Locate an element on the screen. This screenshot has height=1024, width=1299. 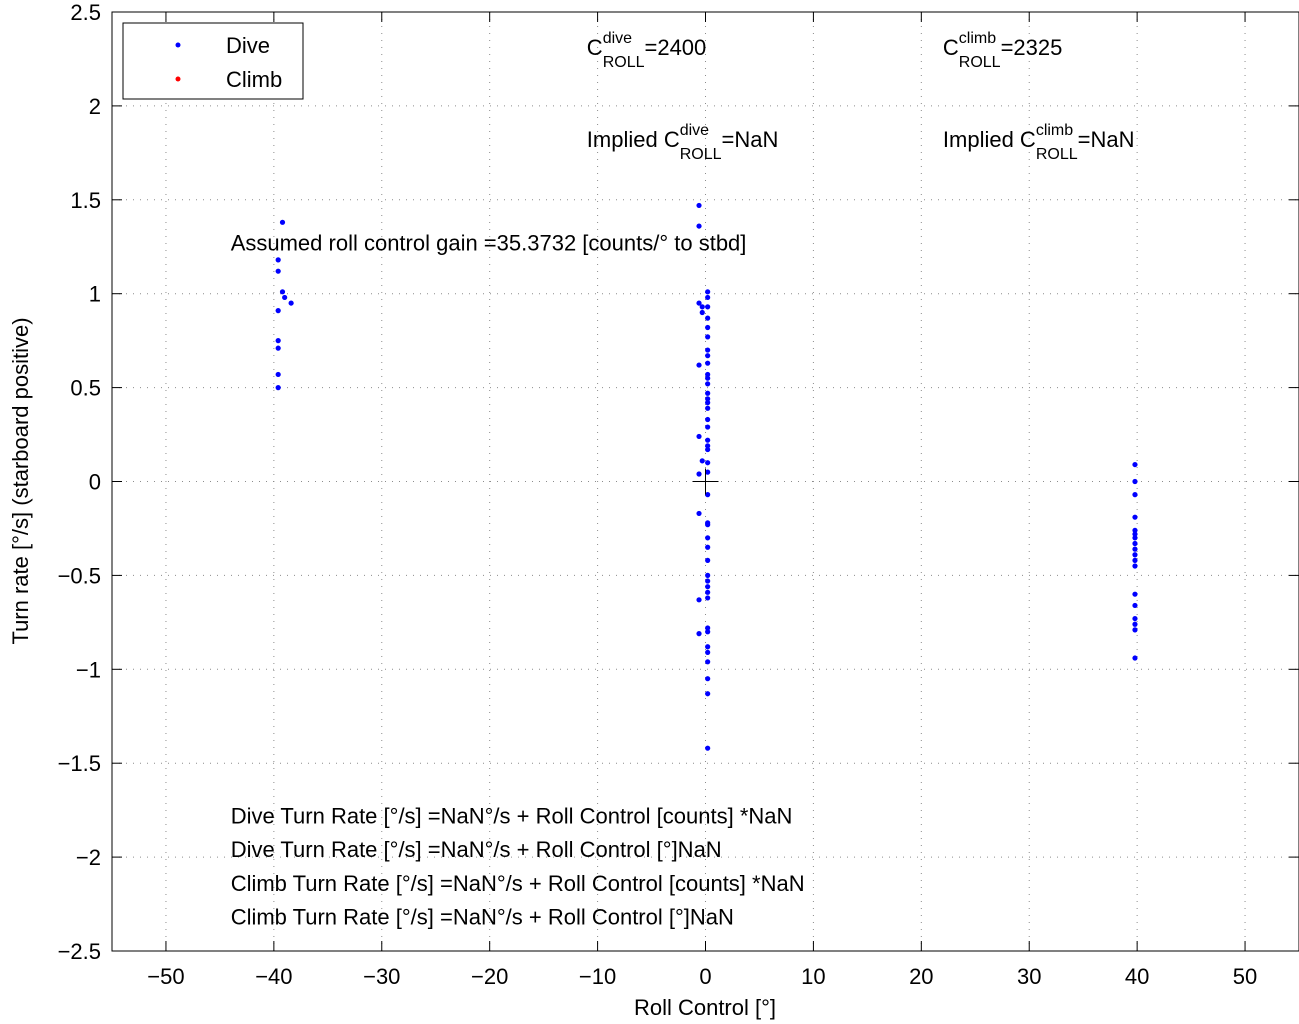
x-tick-labels: −50 −40 −30 −20 −10 0 10 20 30 40 50 is located at coordinates (702, 976).